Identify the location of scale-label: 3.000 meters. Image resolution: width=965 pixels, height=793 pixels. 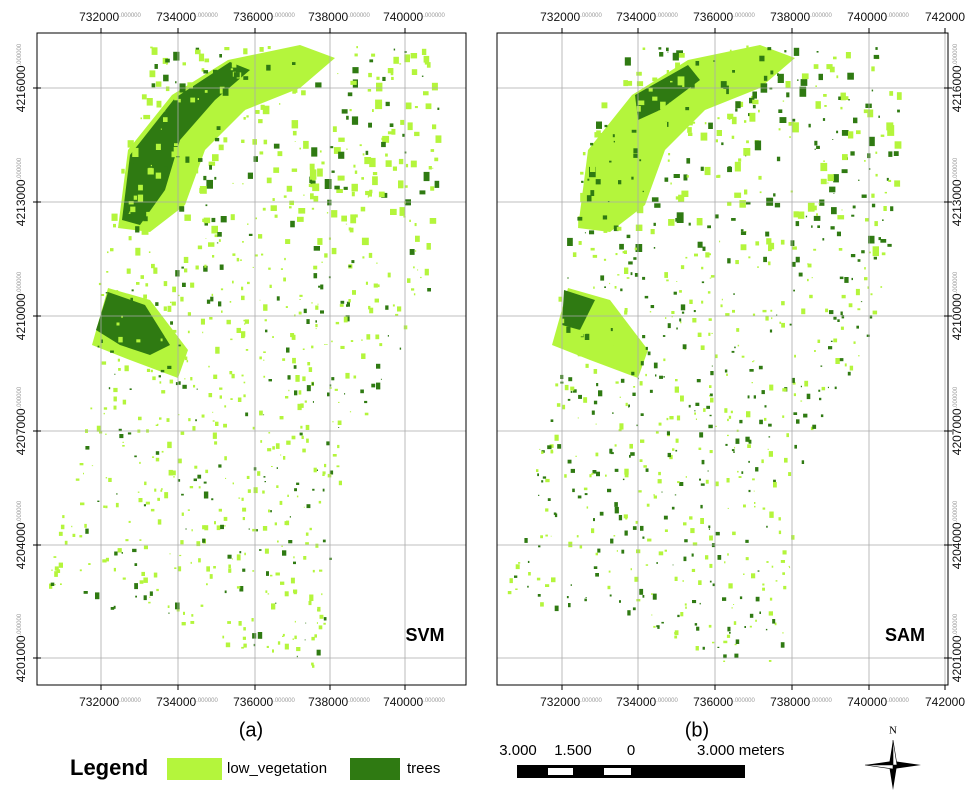
(741, 750).